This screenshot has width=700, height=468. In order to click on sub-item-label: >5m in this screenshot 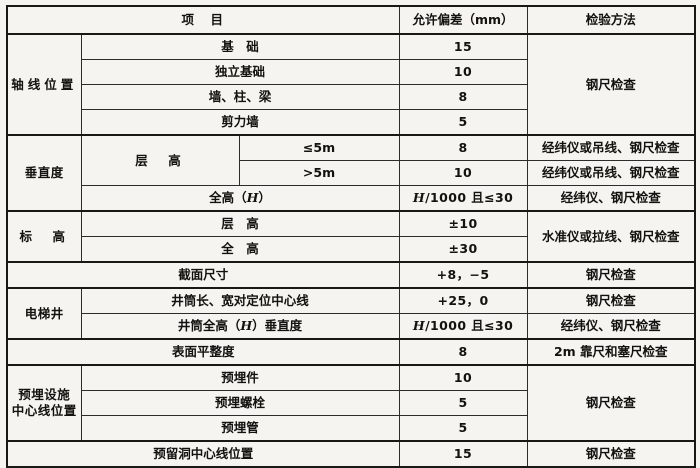, I will do `click(319, 173)`.